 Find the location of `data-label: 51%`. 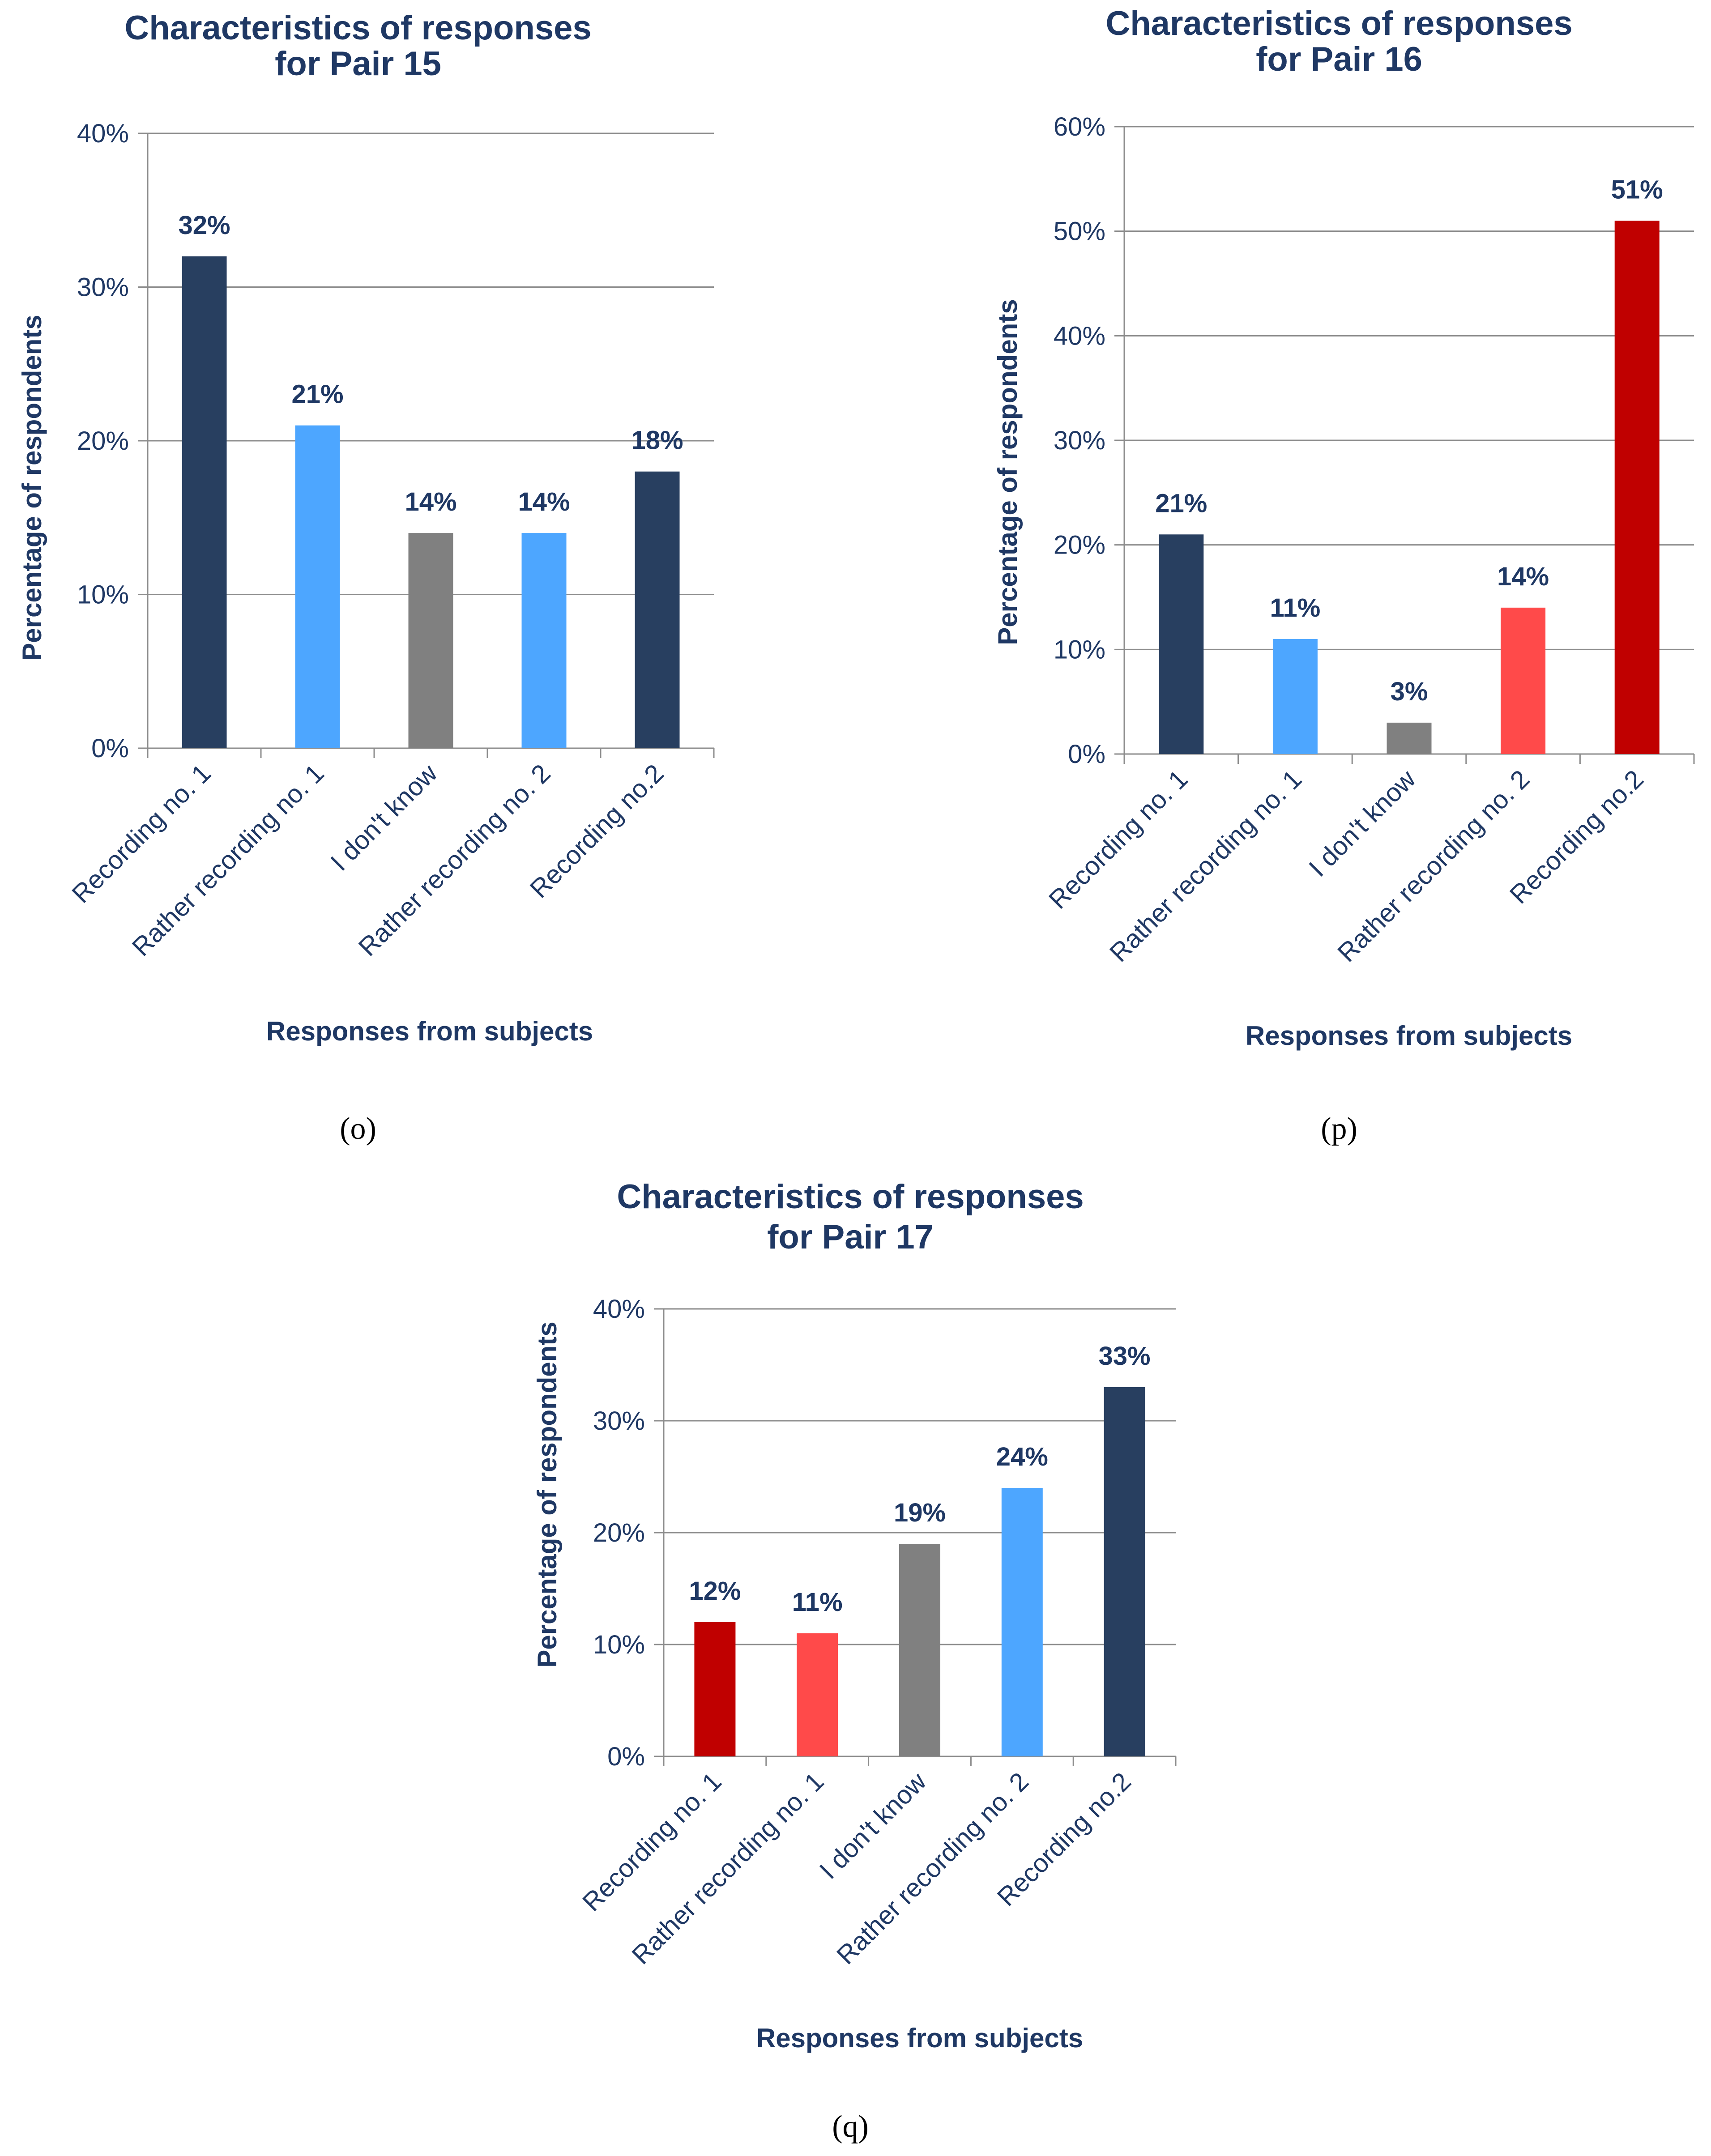

data-label: 51% is located at coordinates (1637, 189).